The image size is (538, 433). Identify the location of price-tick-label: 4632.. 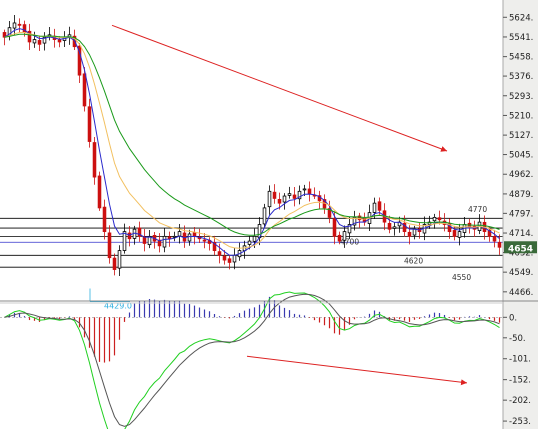
(521, 253).